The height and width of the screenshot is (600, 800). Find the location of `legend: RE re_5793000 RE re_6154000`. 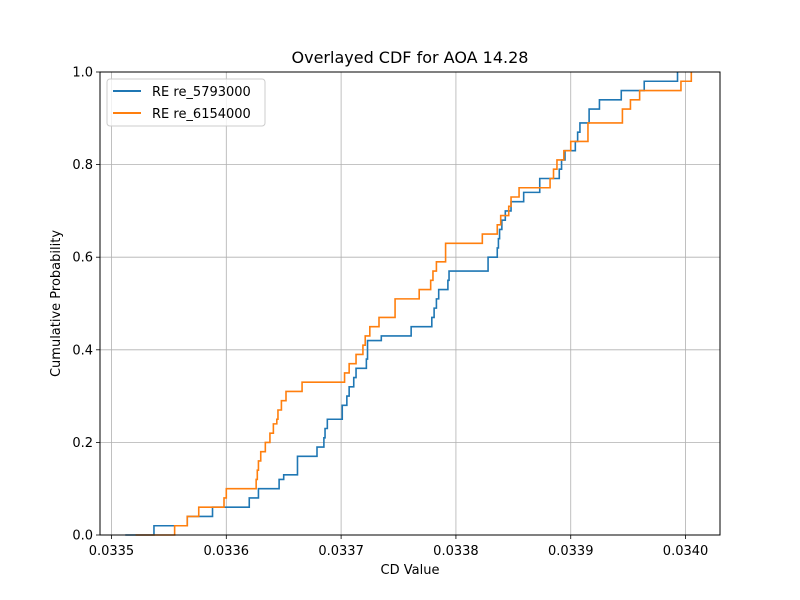

legend: RE re_5793000 RE re_6154000 is located at coordinates (186, 102).